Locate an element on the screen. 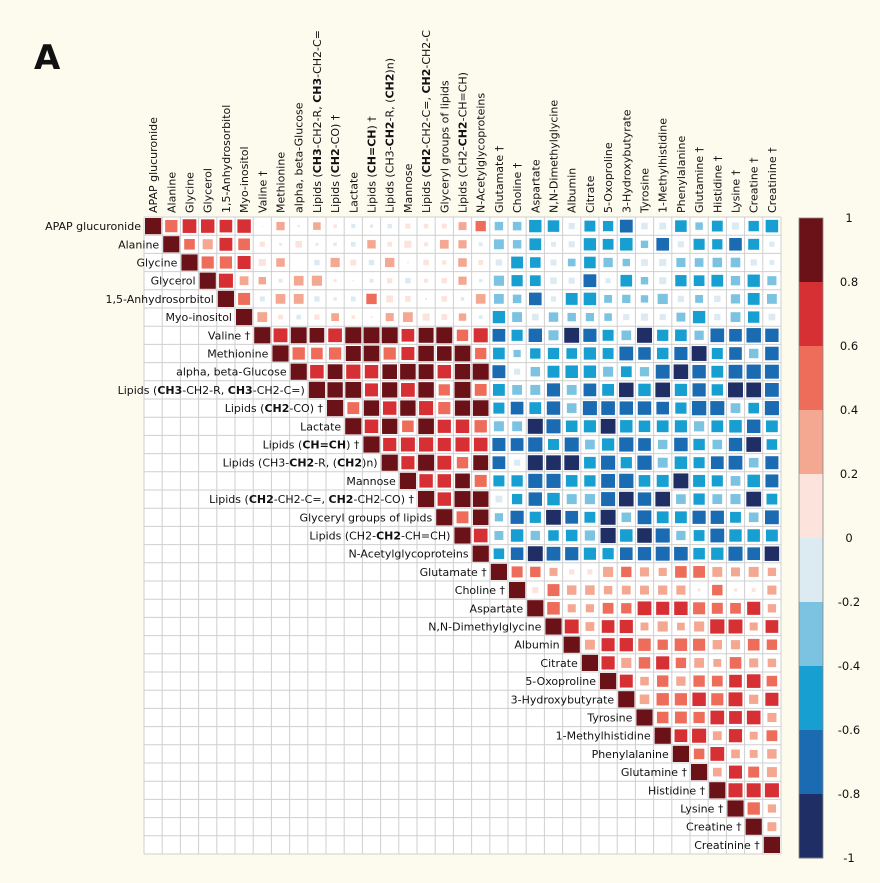 The width and height of the screenshot is (880, 883). column-label-lipids-ch-ch: Lipids (CH=CH) † is located at coordinates (372, 164).